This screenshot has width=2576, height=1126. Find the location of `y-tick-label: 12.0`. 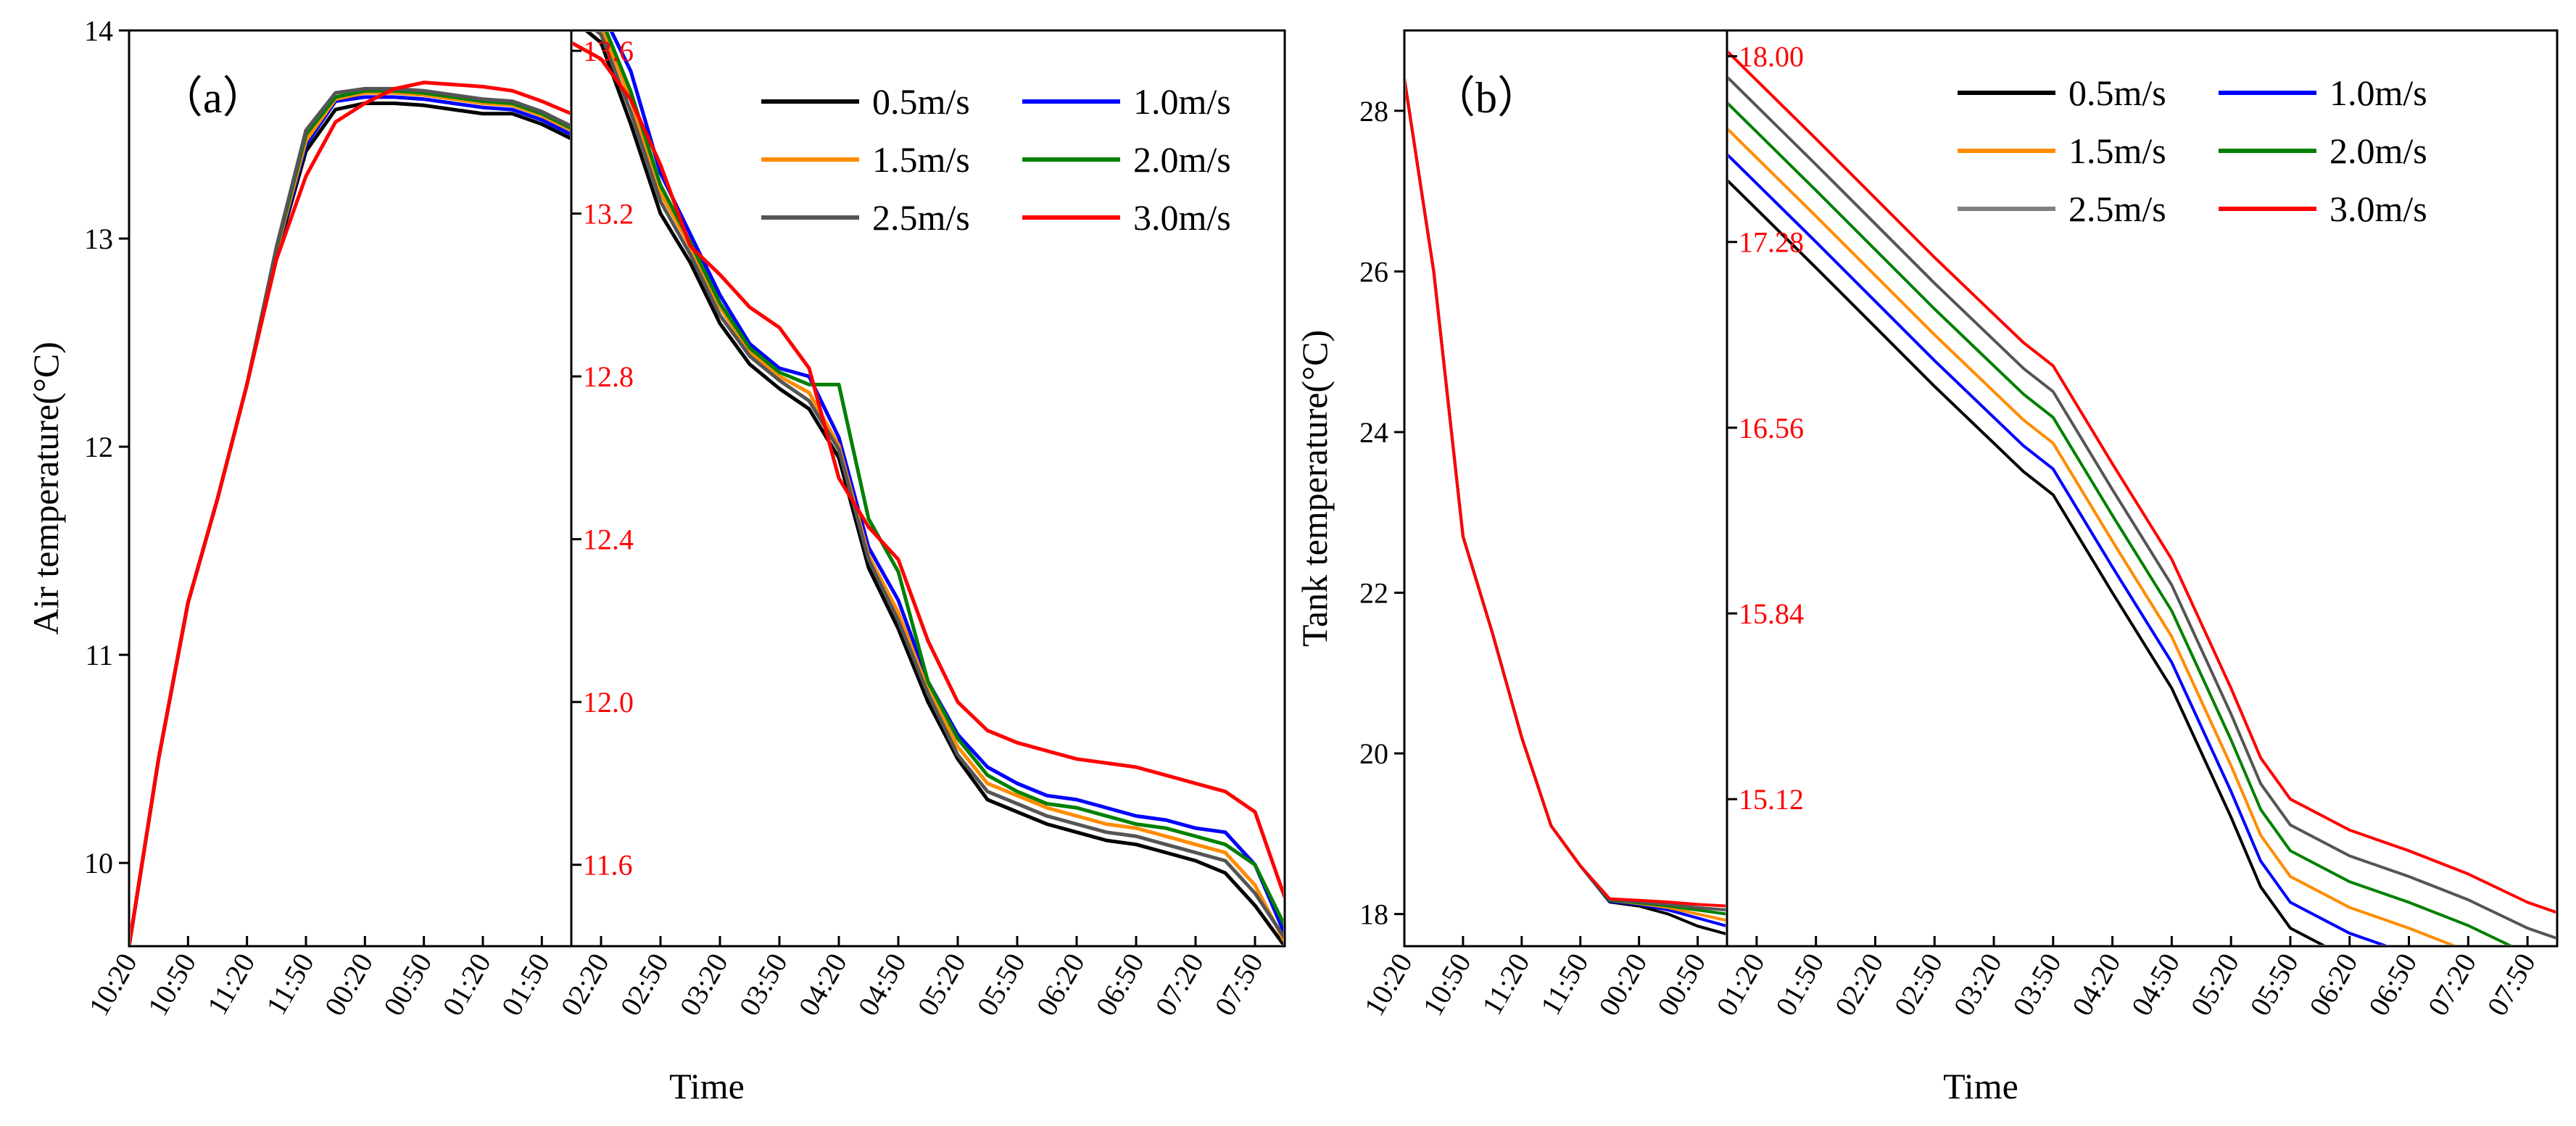

y-tick-label: 12.0 is located at coordinates (608, 702).